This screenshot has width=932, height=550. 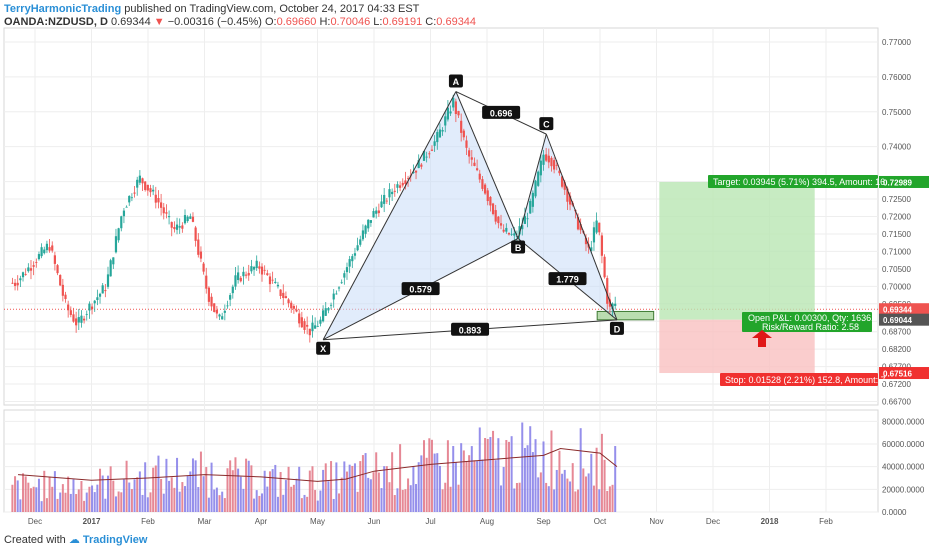 I want to click on point-a-text: A, so click(x=456, y=82).